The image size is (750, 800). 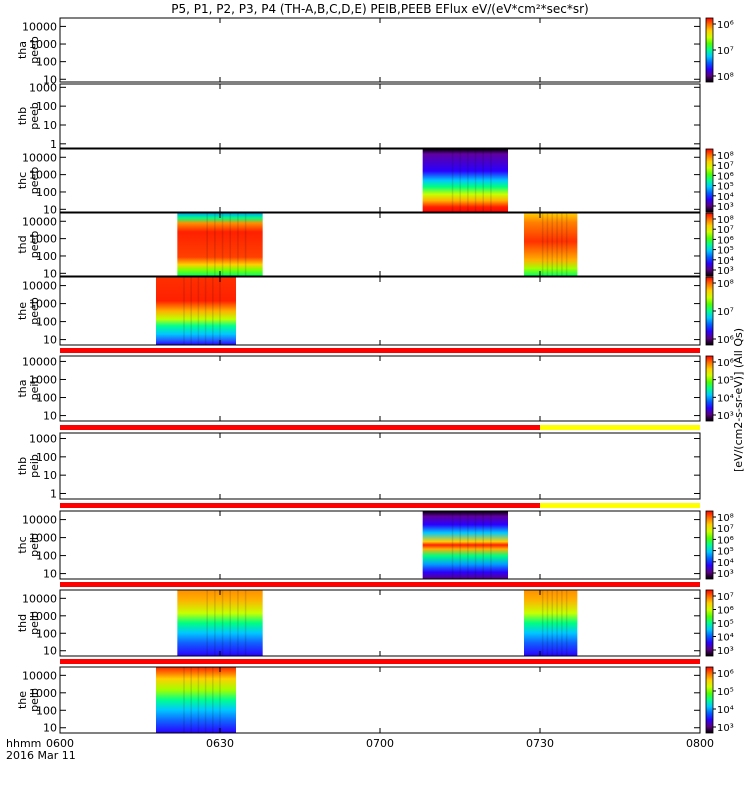 What do you see at coordinates (220, 743) in the screenshot?
I see `x-tick-label: 0630` at bounding box center [220, 743].